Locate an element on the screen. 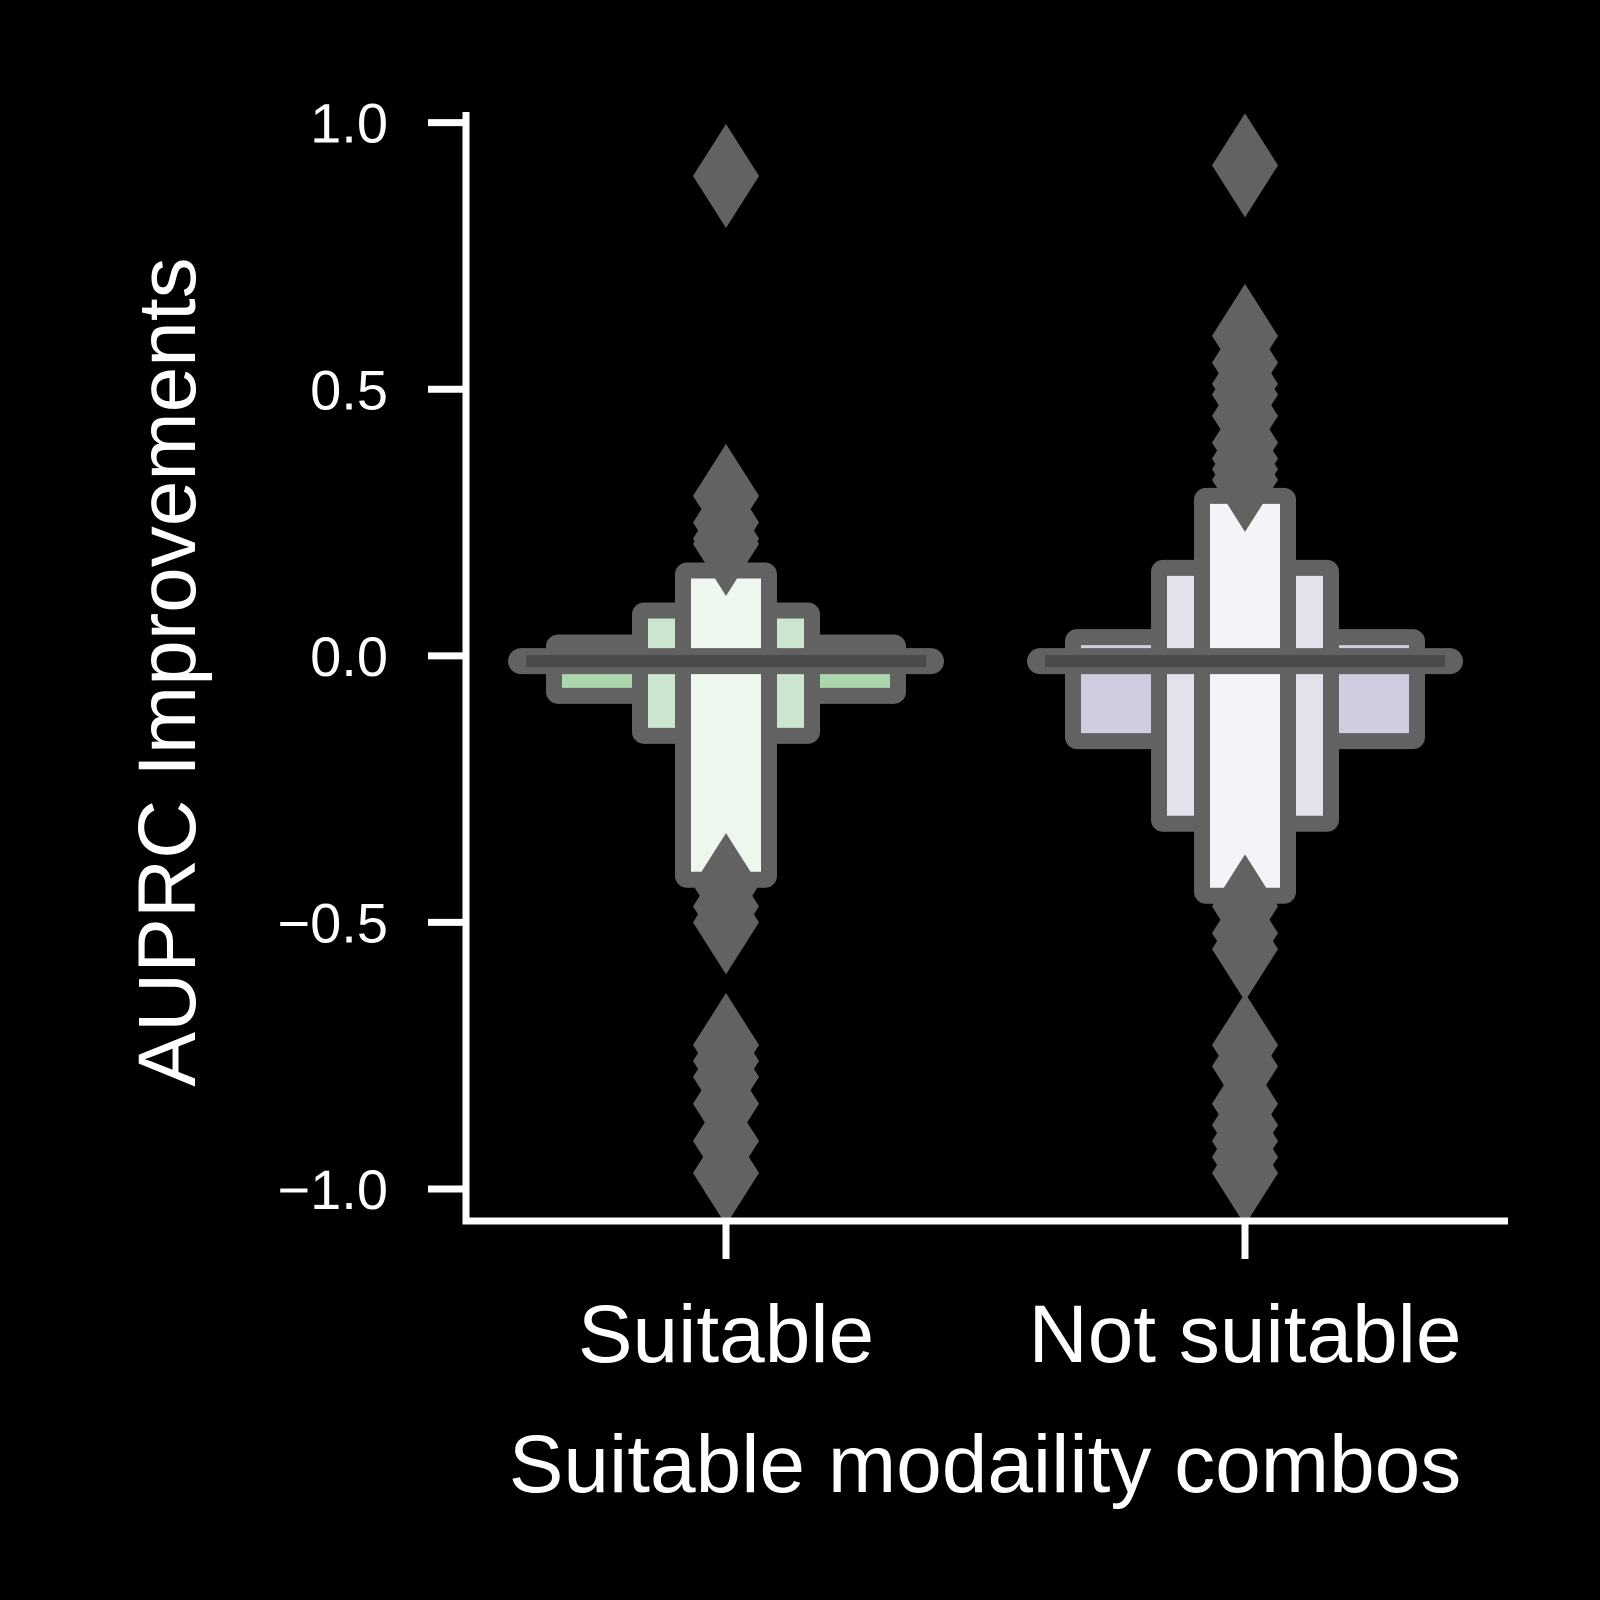  y-tick-label: −1.0 is located at coordinates (332, 1189).